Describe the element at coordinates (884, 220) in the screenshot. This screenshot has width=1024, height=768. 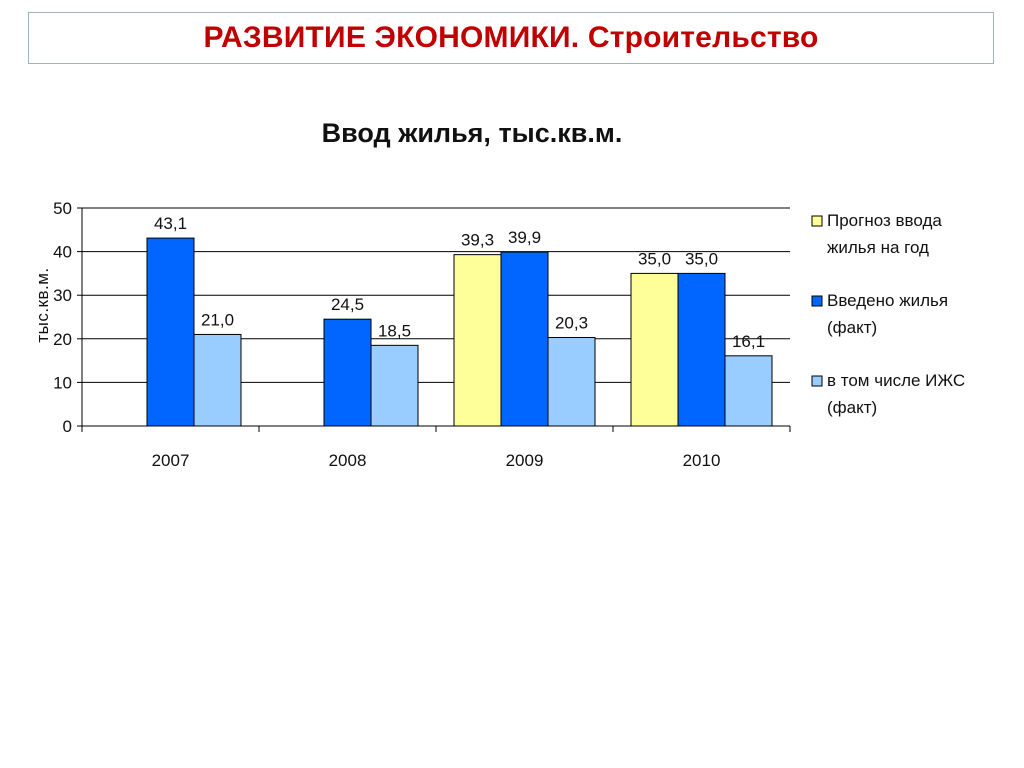
I see `legend-label: Прогноз ввода` at that location.